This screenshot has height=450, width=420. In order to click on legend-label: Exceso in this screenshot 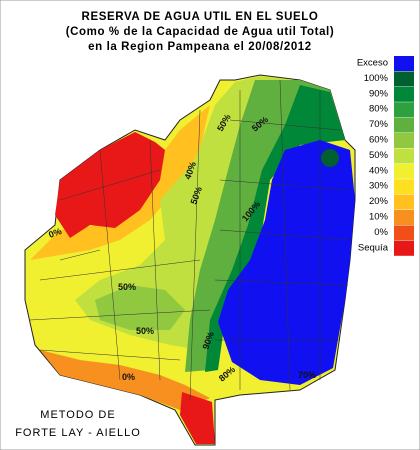, I will do `click(372, 63)`.